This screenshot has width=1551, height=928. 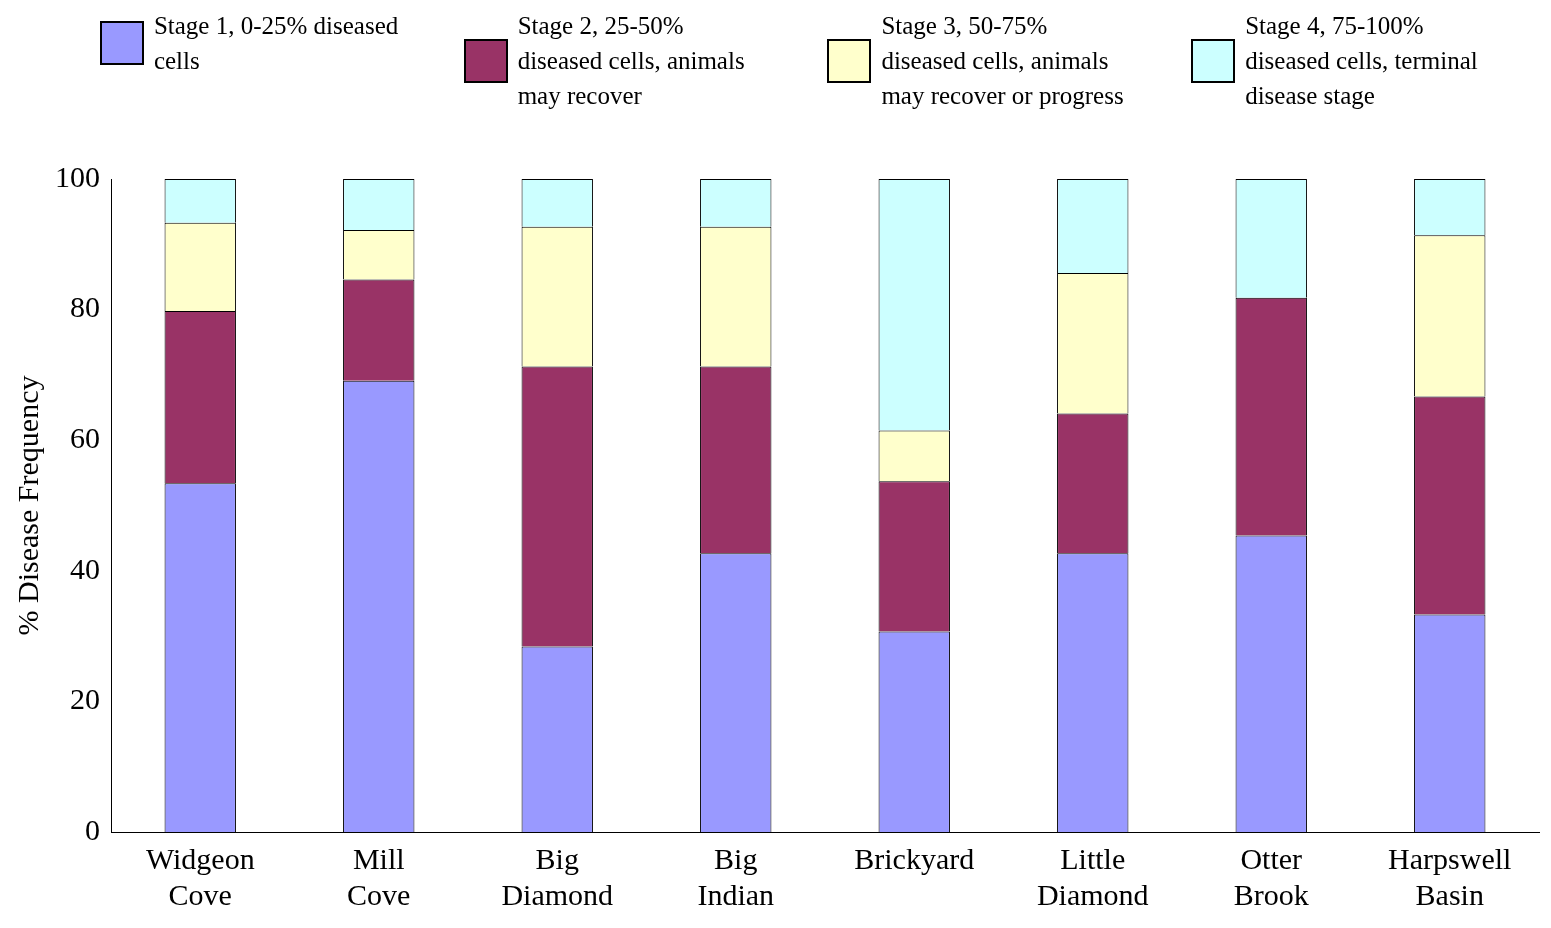 What do you see at coordinates (85, 307) in the screenshot?
I see `y-tick-label: 80` at bounding box center [85, 307].